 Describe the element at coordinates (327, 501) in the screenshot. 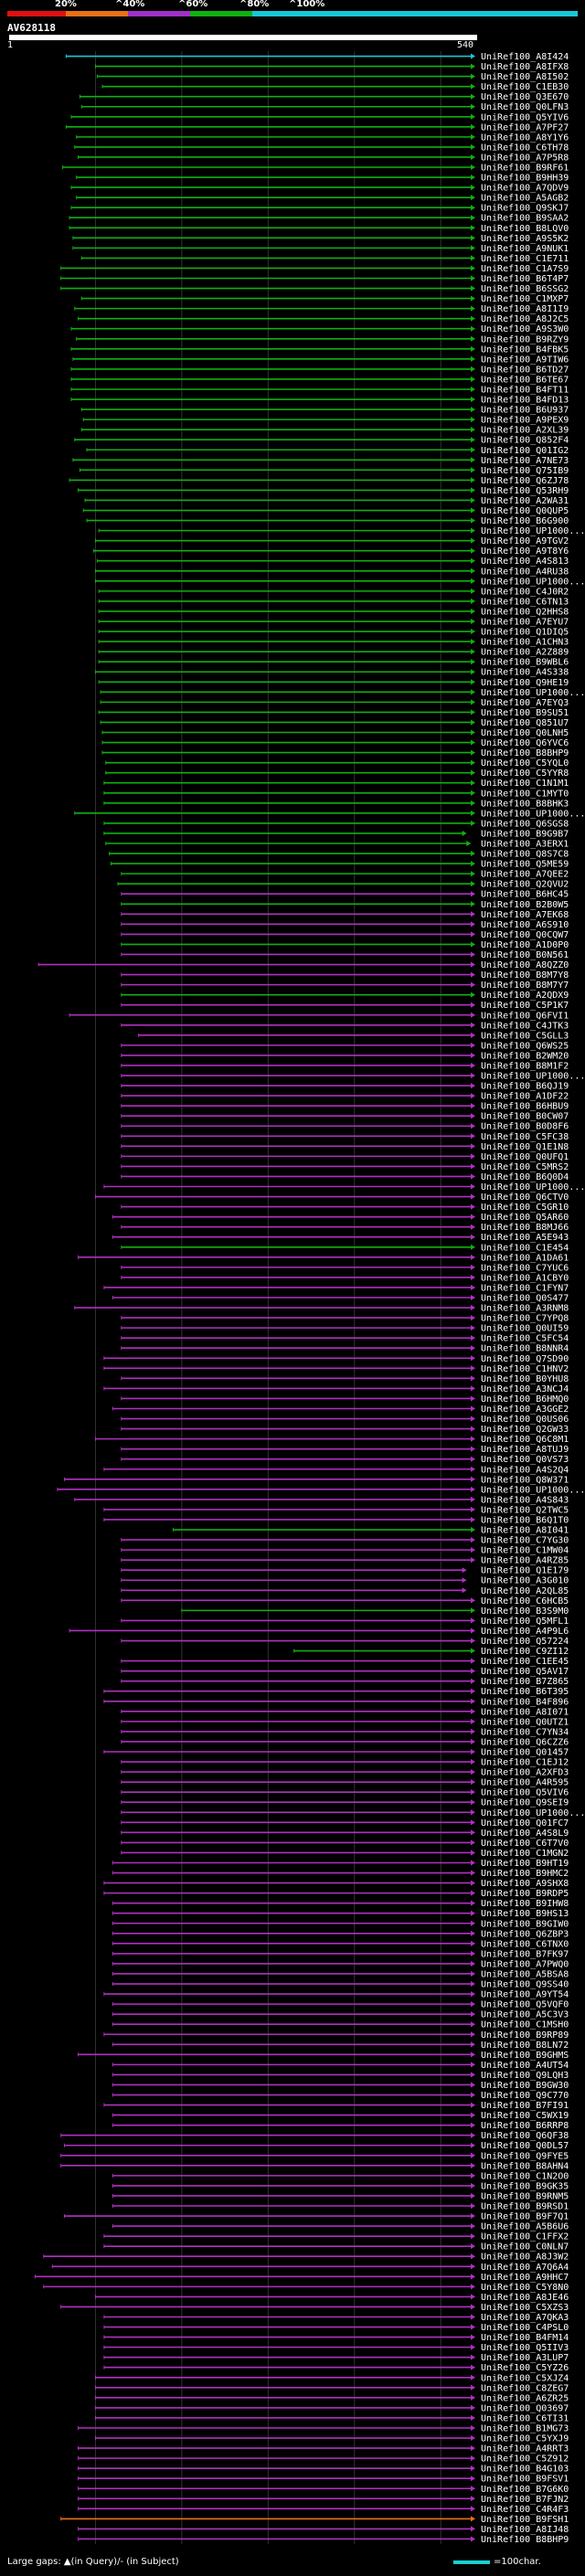

I see `hit-row: UniRef100_A2WA31` at that location.